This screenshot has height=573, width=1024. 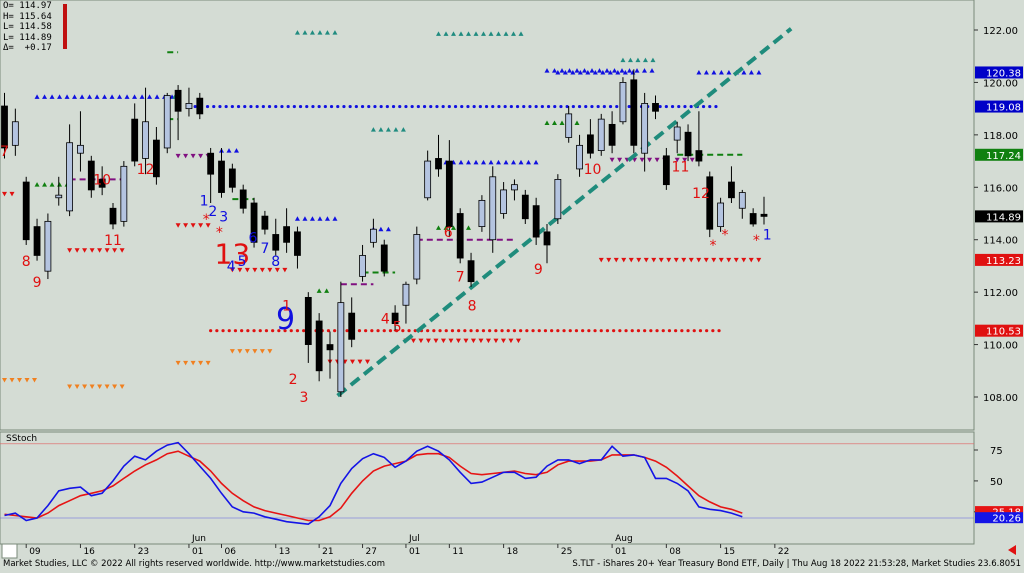 What do you see at coordinates (397, 327) in the screenshot?
I see `count-label: 5` at bounding box center [397, 327].